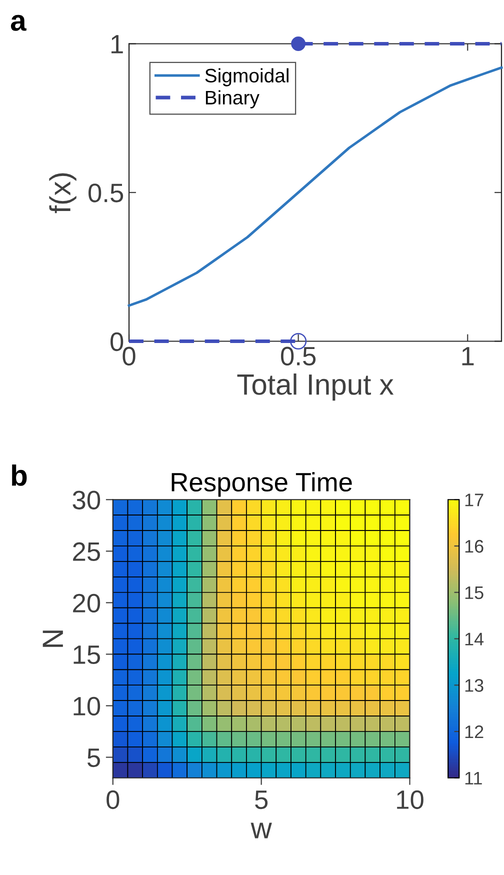 This screenshot has width=504, height=875. I want to click on x-tick-label: 0, so click(129, 356).